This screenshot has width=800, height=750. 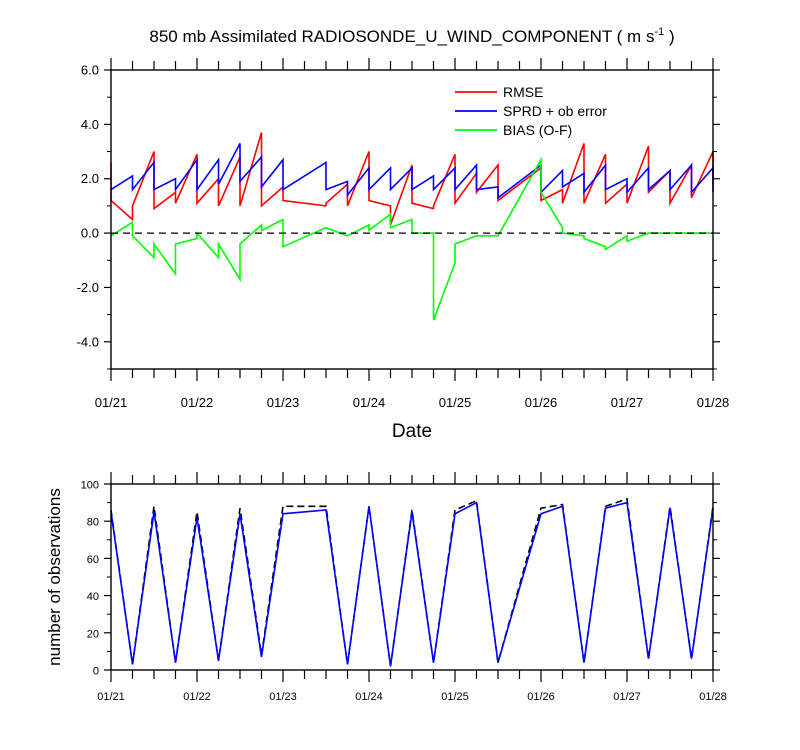 I want to click on y-tick-label: 6.0, so click(x=90, y=70).